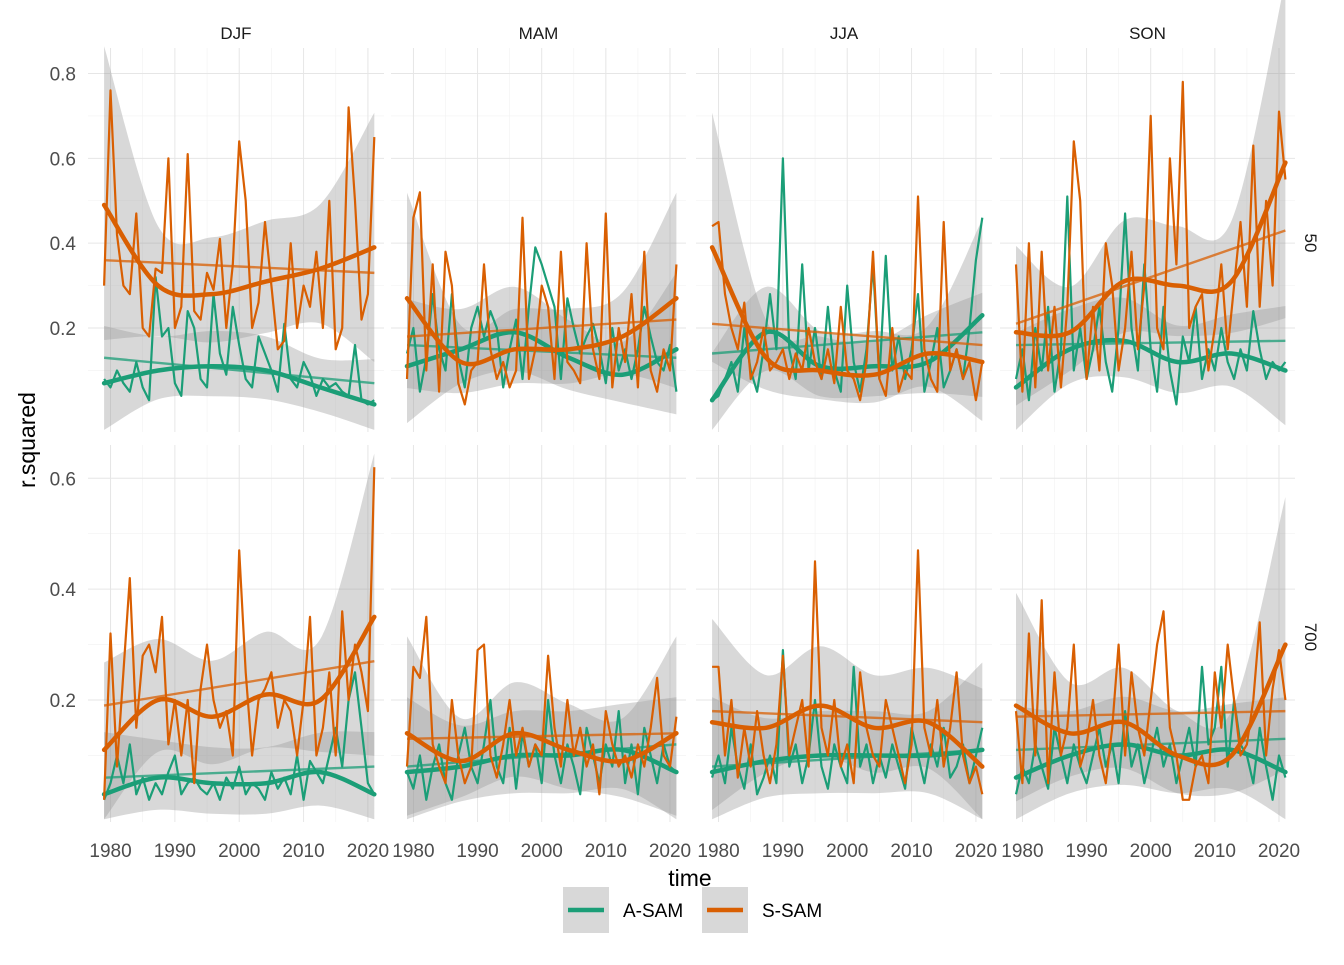 This screenshot has height=965, width=1344. I want to click on strip-label-row-50: 50, so click(1310, 243).